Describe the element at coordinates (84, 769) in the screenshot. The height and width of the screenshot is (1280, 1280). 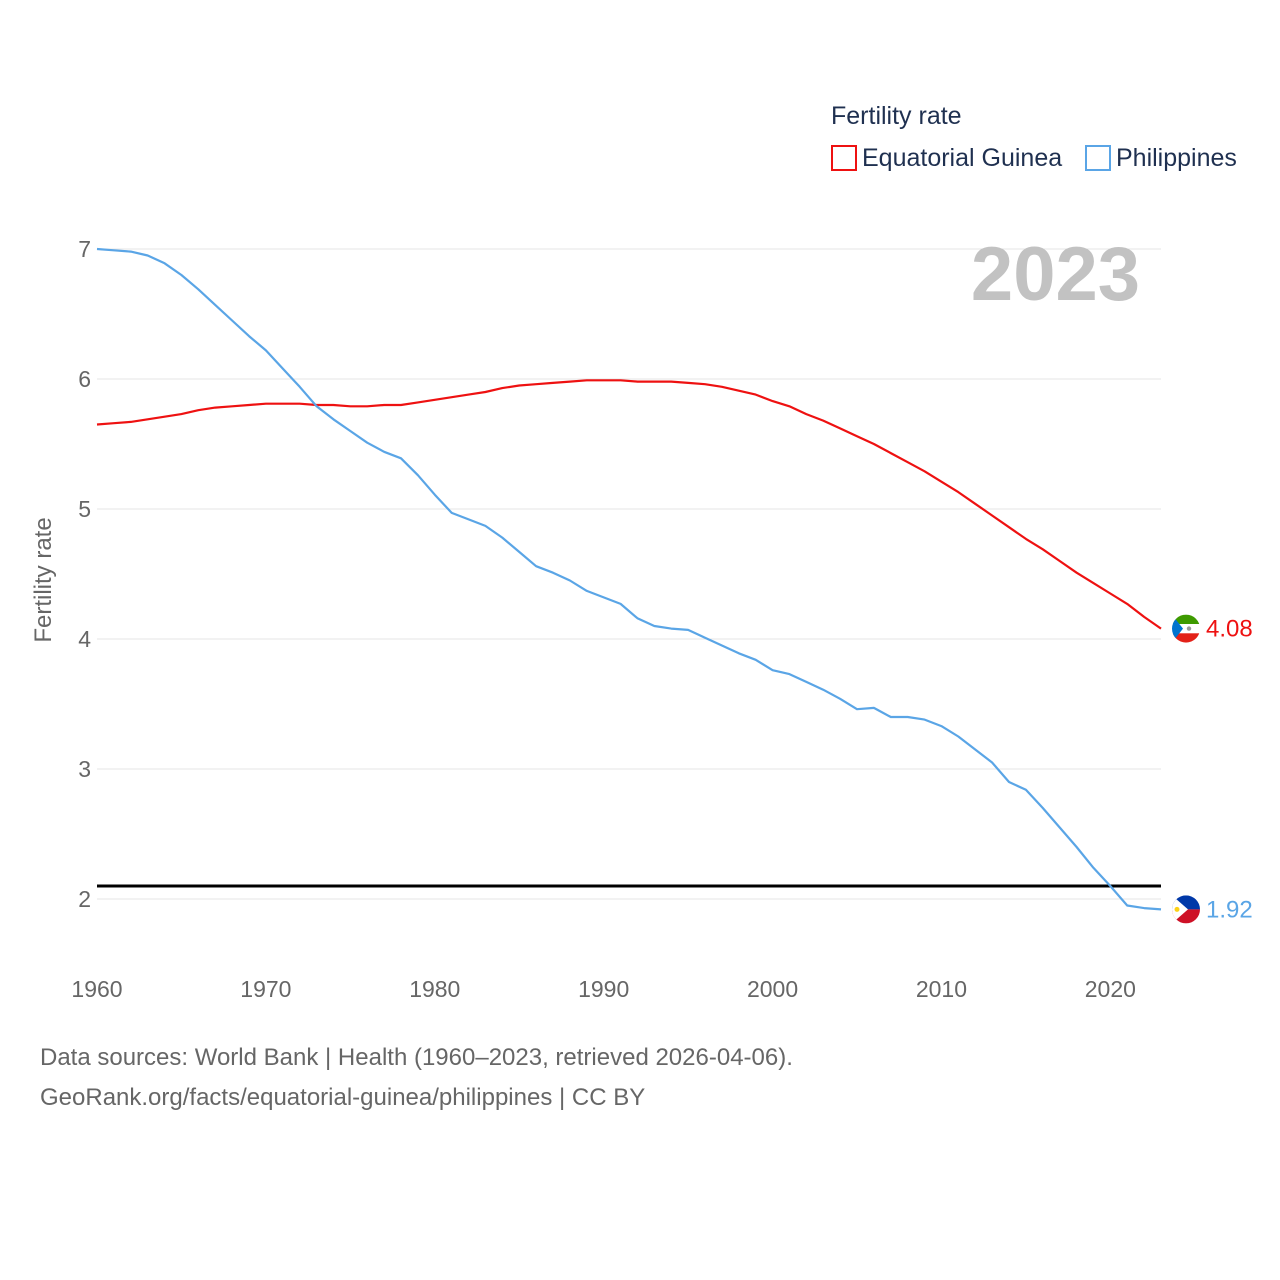
I see `y-tick-label: 3` at that location.